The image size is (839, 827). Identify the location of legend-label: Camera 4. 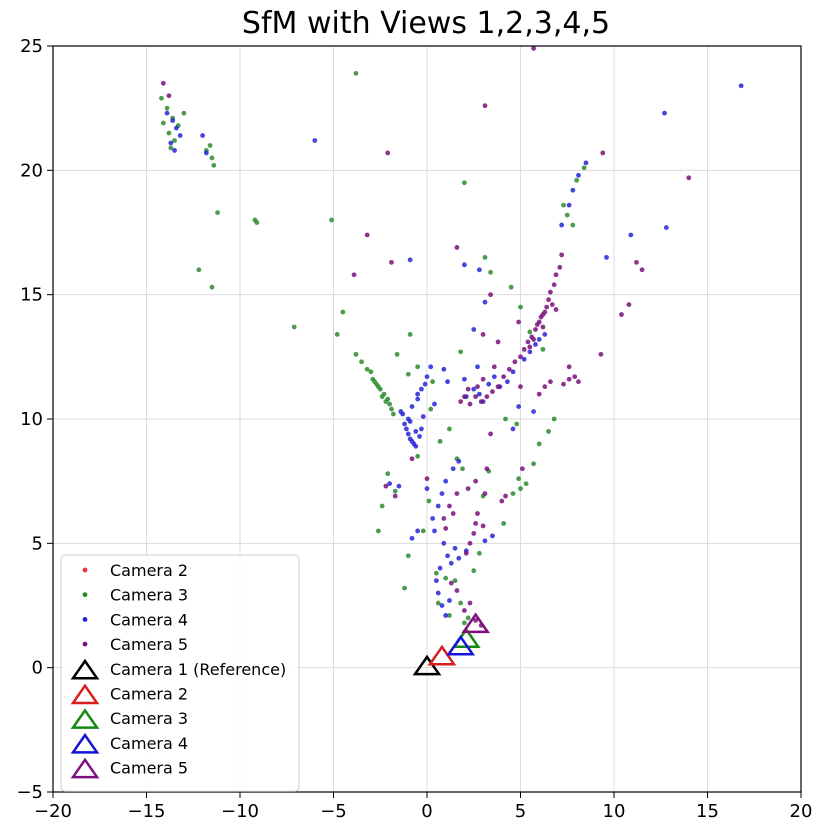
(149, 743).